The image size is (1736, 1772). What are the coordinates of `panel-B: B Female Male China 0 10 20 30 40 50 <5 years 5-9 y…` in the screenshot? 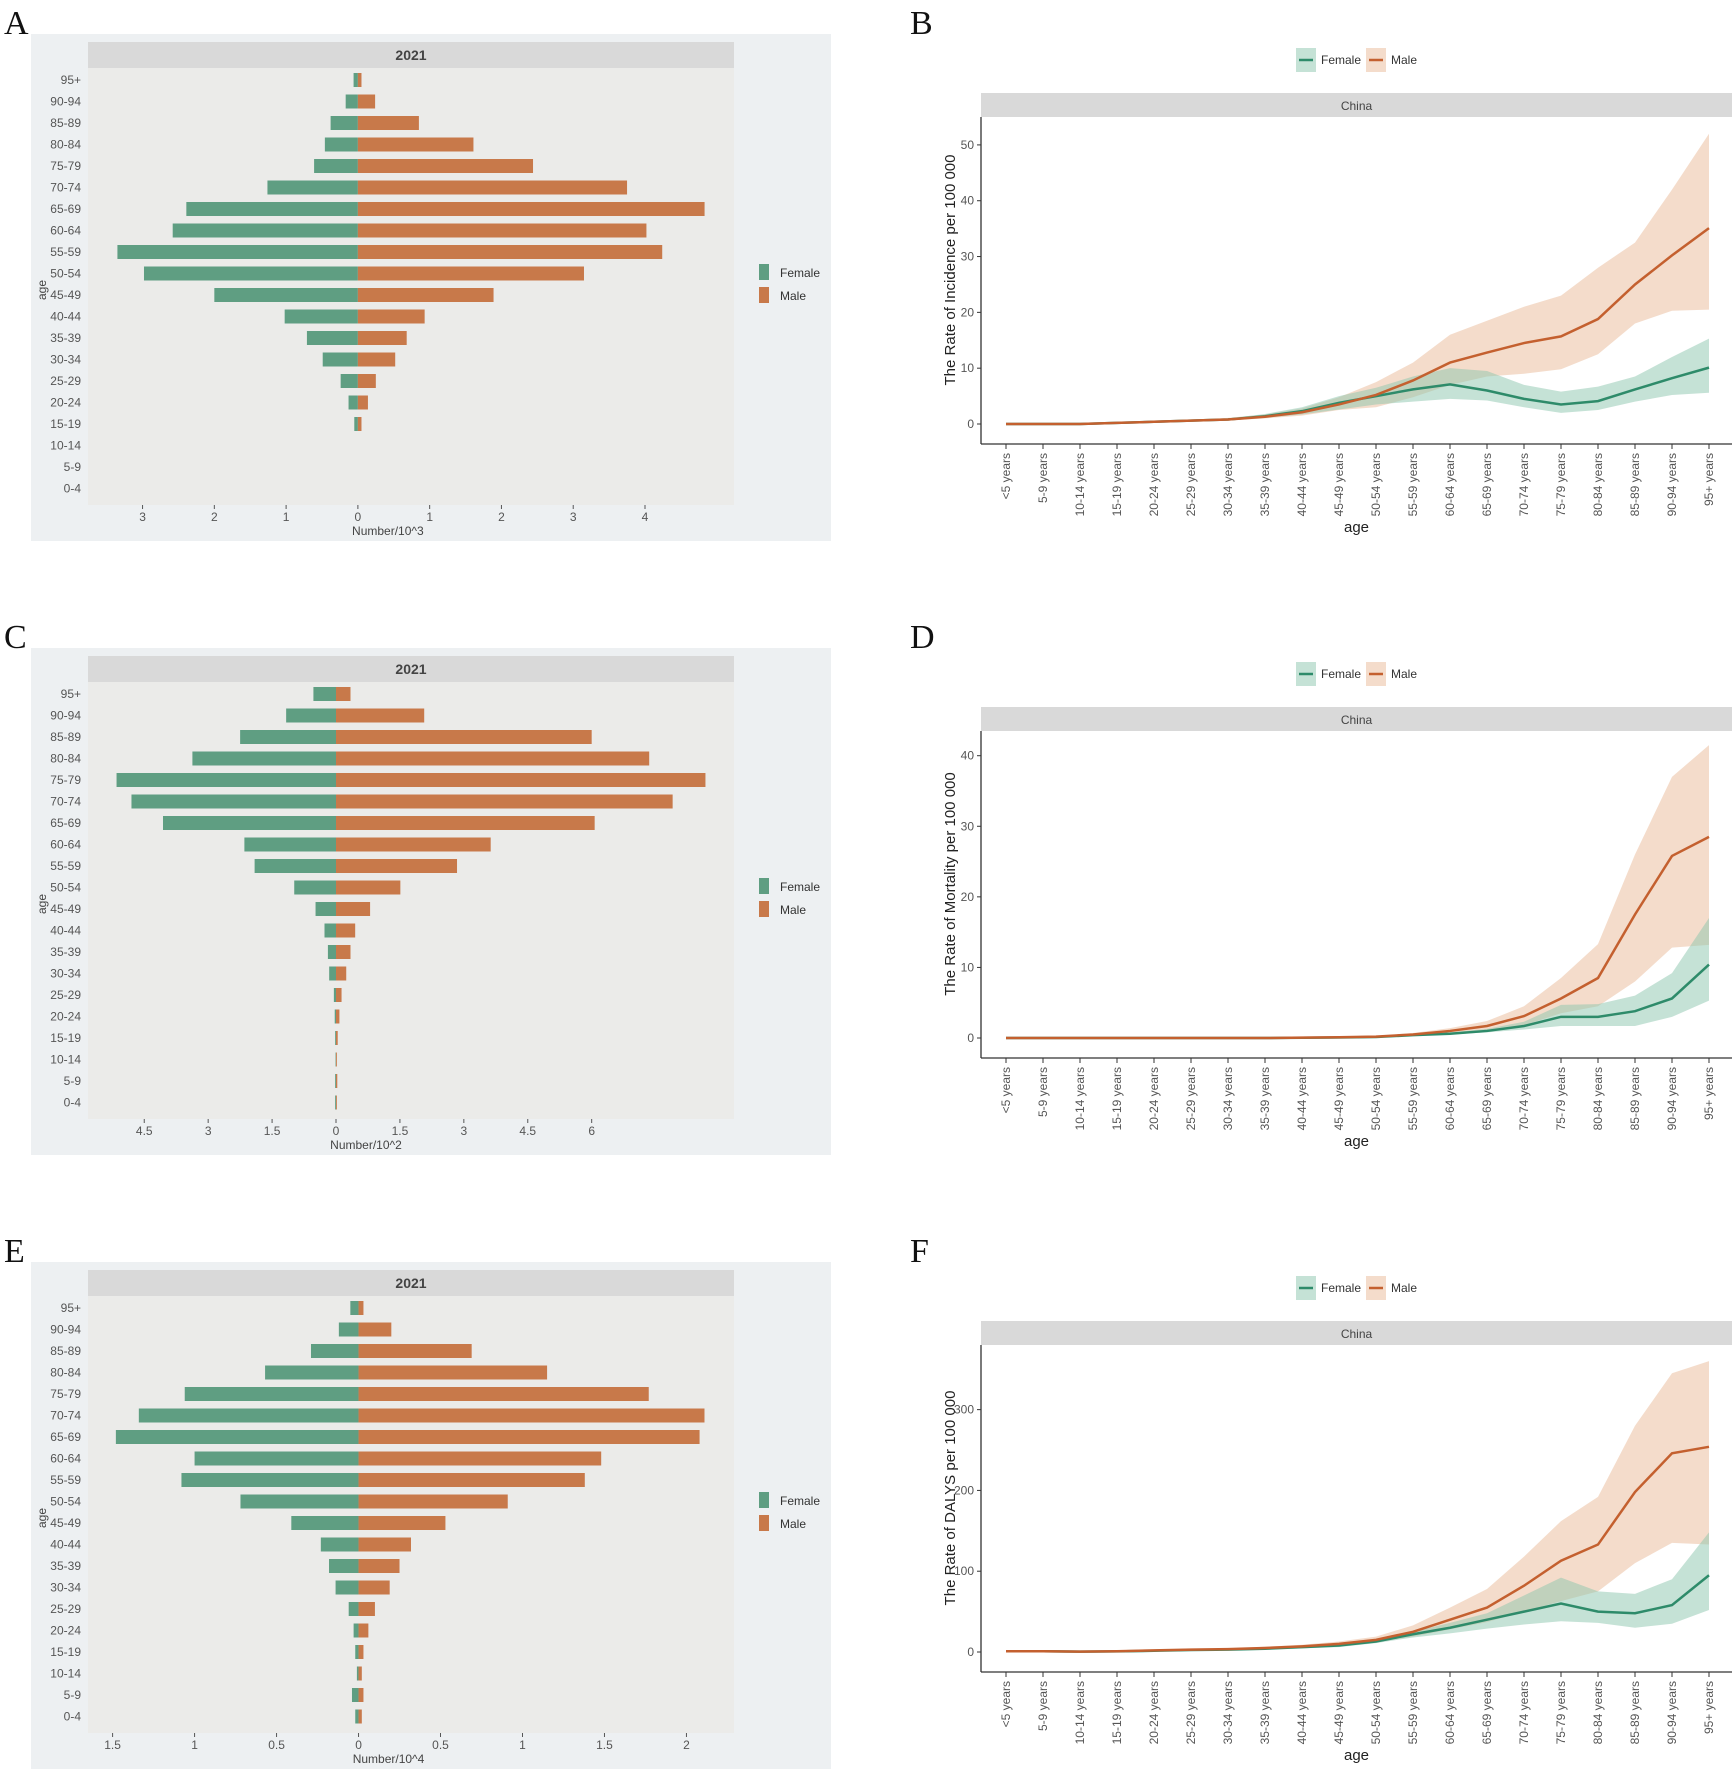 It's located at (1321, 270).